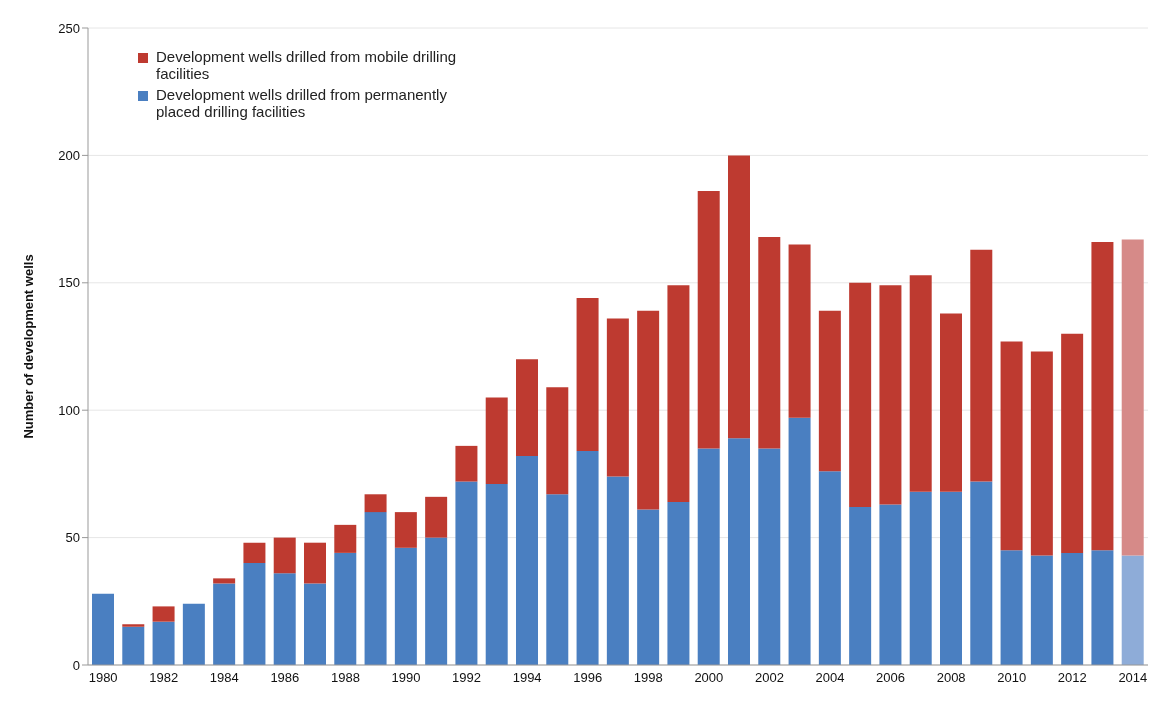 This screenshot has width=1169, height=702. What do you see at coordinates (285, 678) in the screenshot?
I see `x-tick-label: 1986` at bounding box center [285, 678].